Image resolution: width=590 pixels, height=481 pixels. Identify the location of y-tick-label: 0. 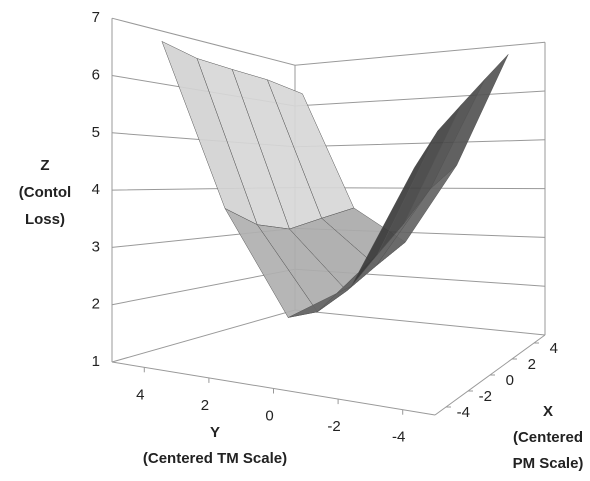
(269, 415).